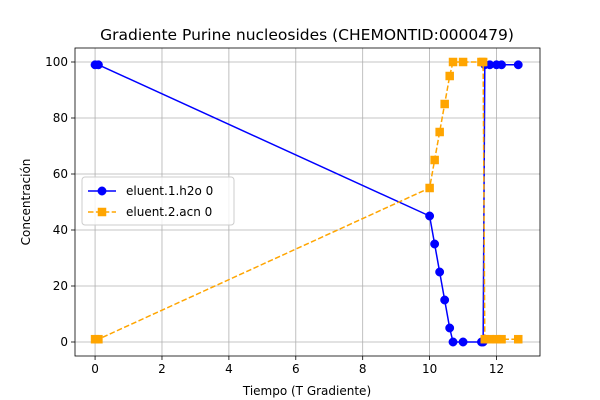  Describe the element at coordinates (64, 342) in the screenshot. I see `y-tick-label: 0` at that location.